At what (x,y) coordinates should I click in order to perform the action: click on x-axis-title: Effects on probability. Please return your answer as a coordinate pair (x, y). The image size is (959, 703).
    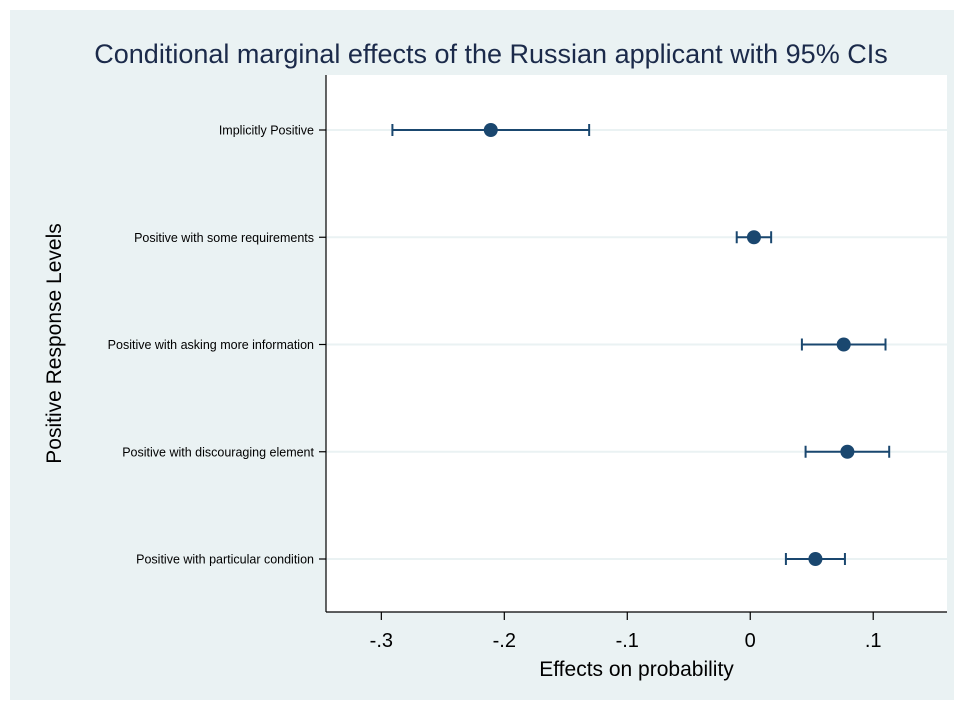
    Looking at the image, I should click on (636, 669).